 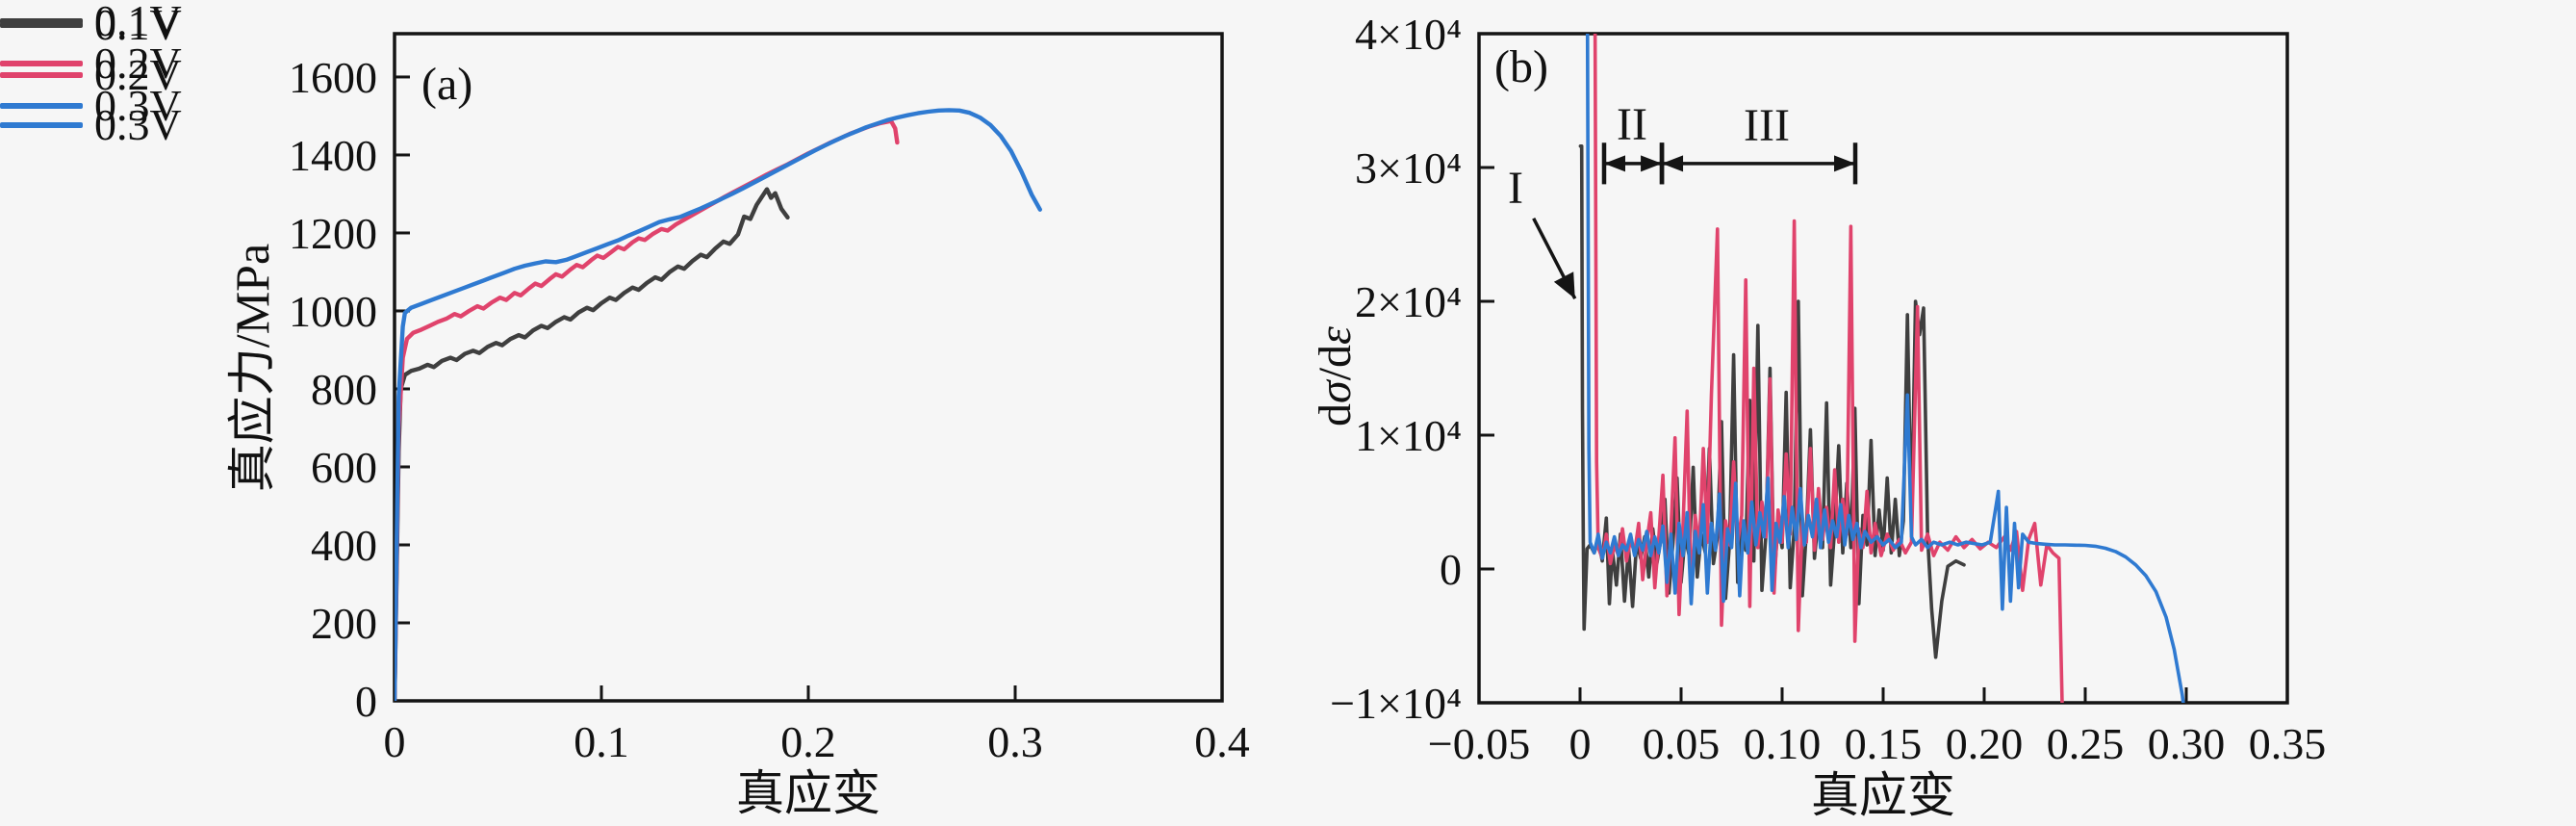 I want to click on y-tick-label: 1600, so click(x=333, y=77).